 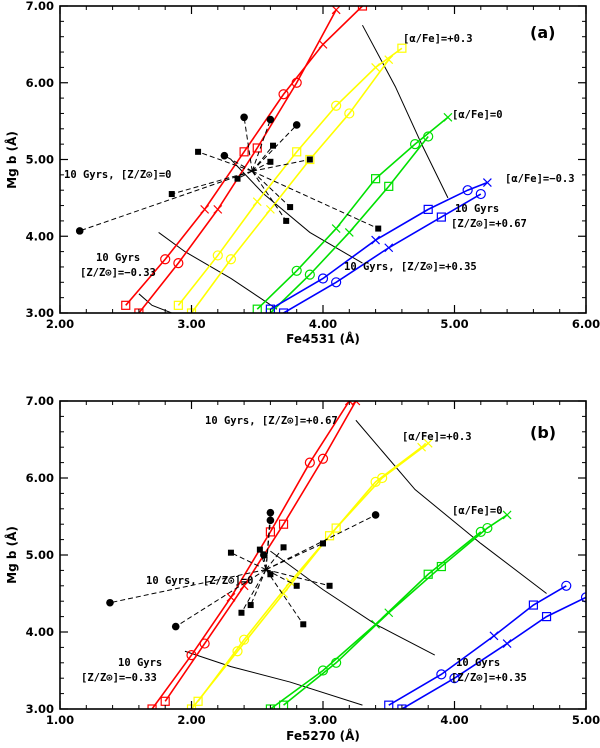 What do you see at coordinates (540, 179) in the screenshot?
I see `annot-a-alpha-m03: [α/Fe]=−0.3` at bounding box center [540, 179].